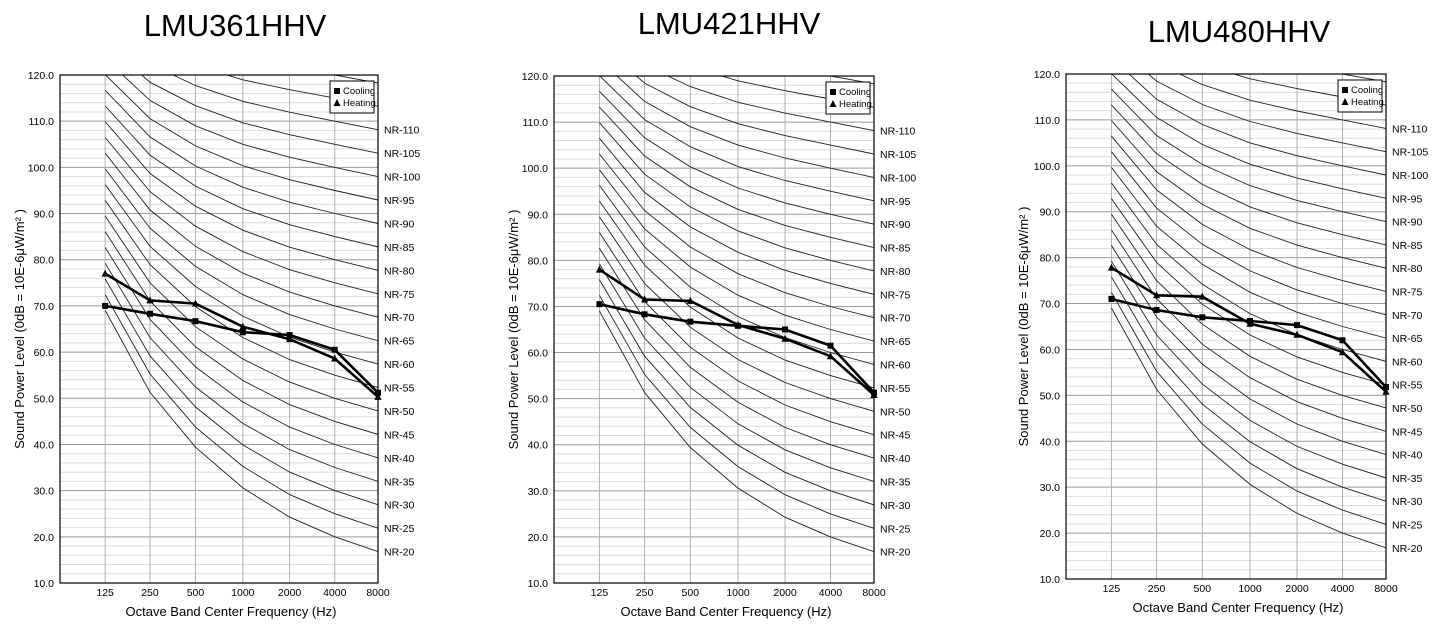 The width and height of the screenshot is (1442, 624). What do you see at coordinates (399, 318) in the screenshot?
I see `nr-label: NR-70` at bounding box center [399, 318].